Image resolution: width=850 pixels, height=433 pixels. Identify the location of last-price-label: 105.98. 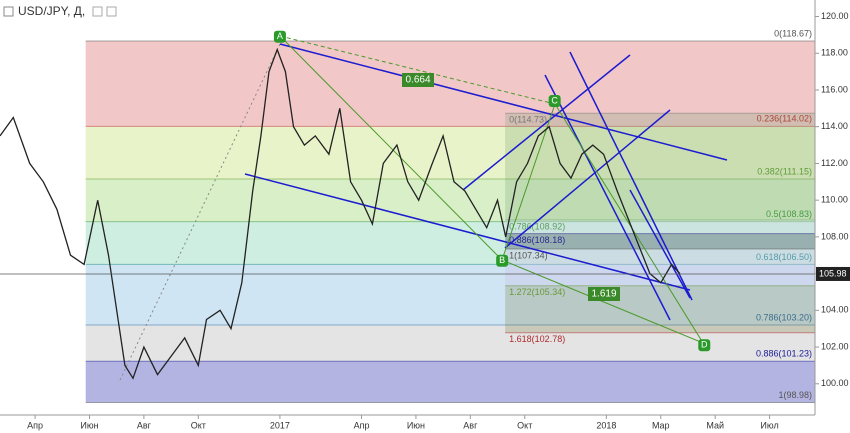
(833, 273).